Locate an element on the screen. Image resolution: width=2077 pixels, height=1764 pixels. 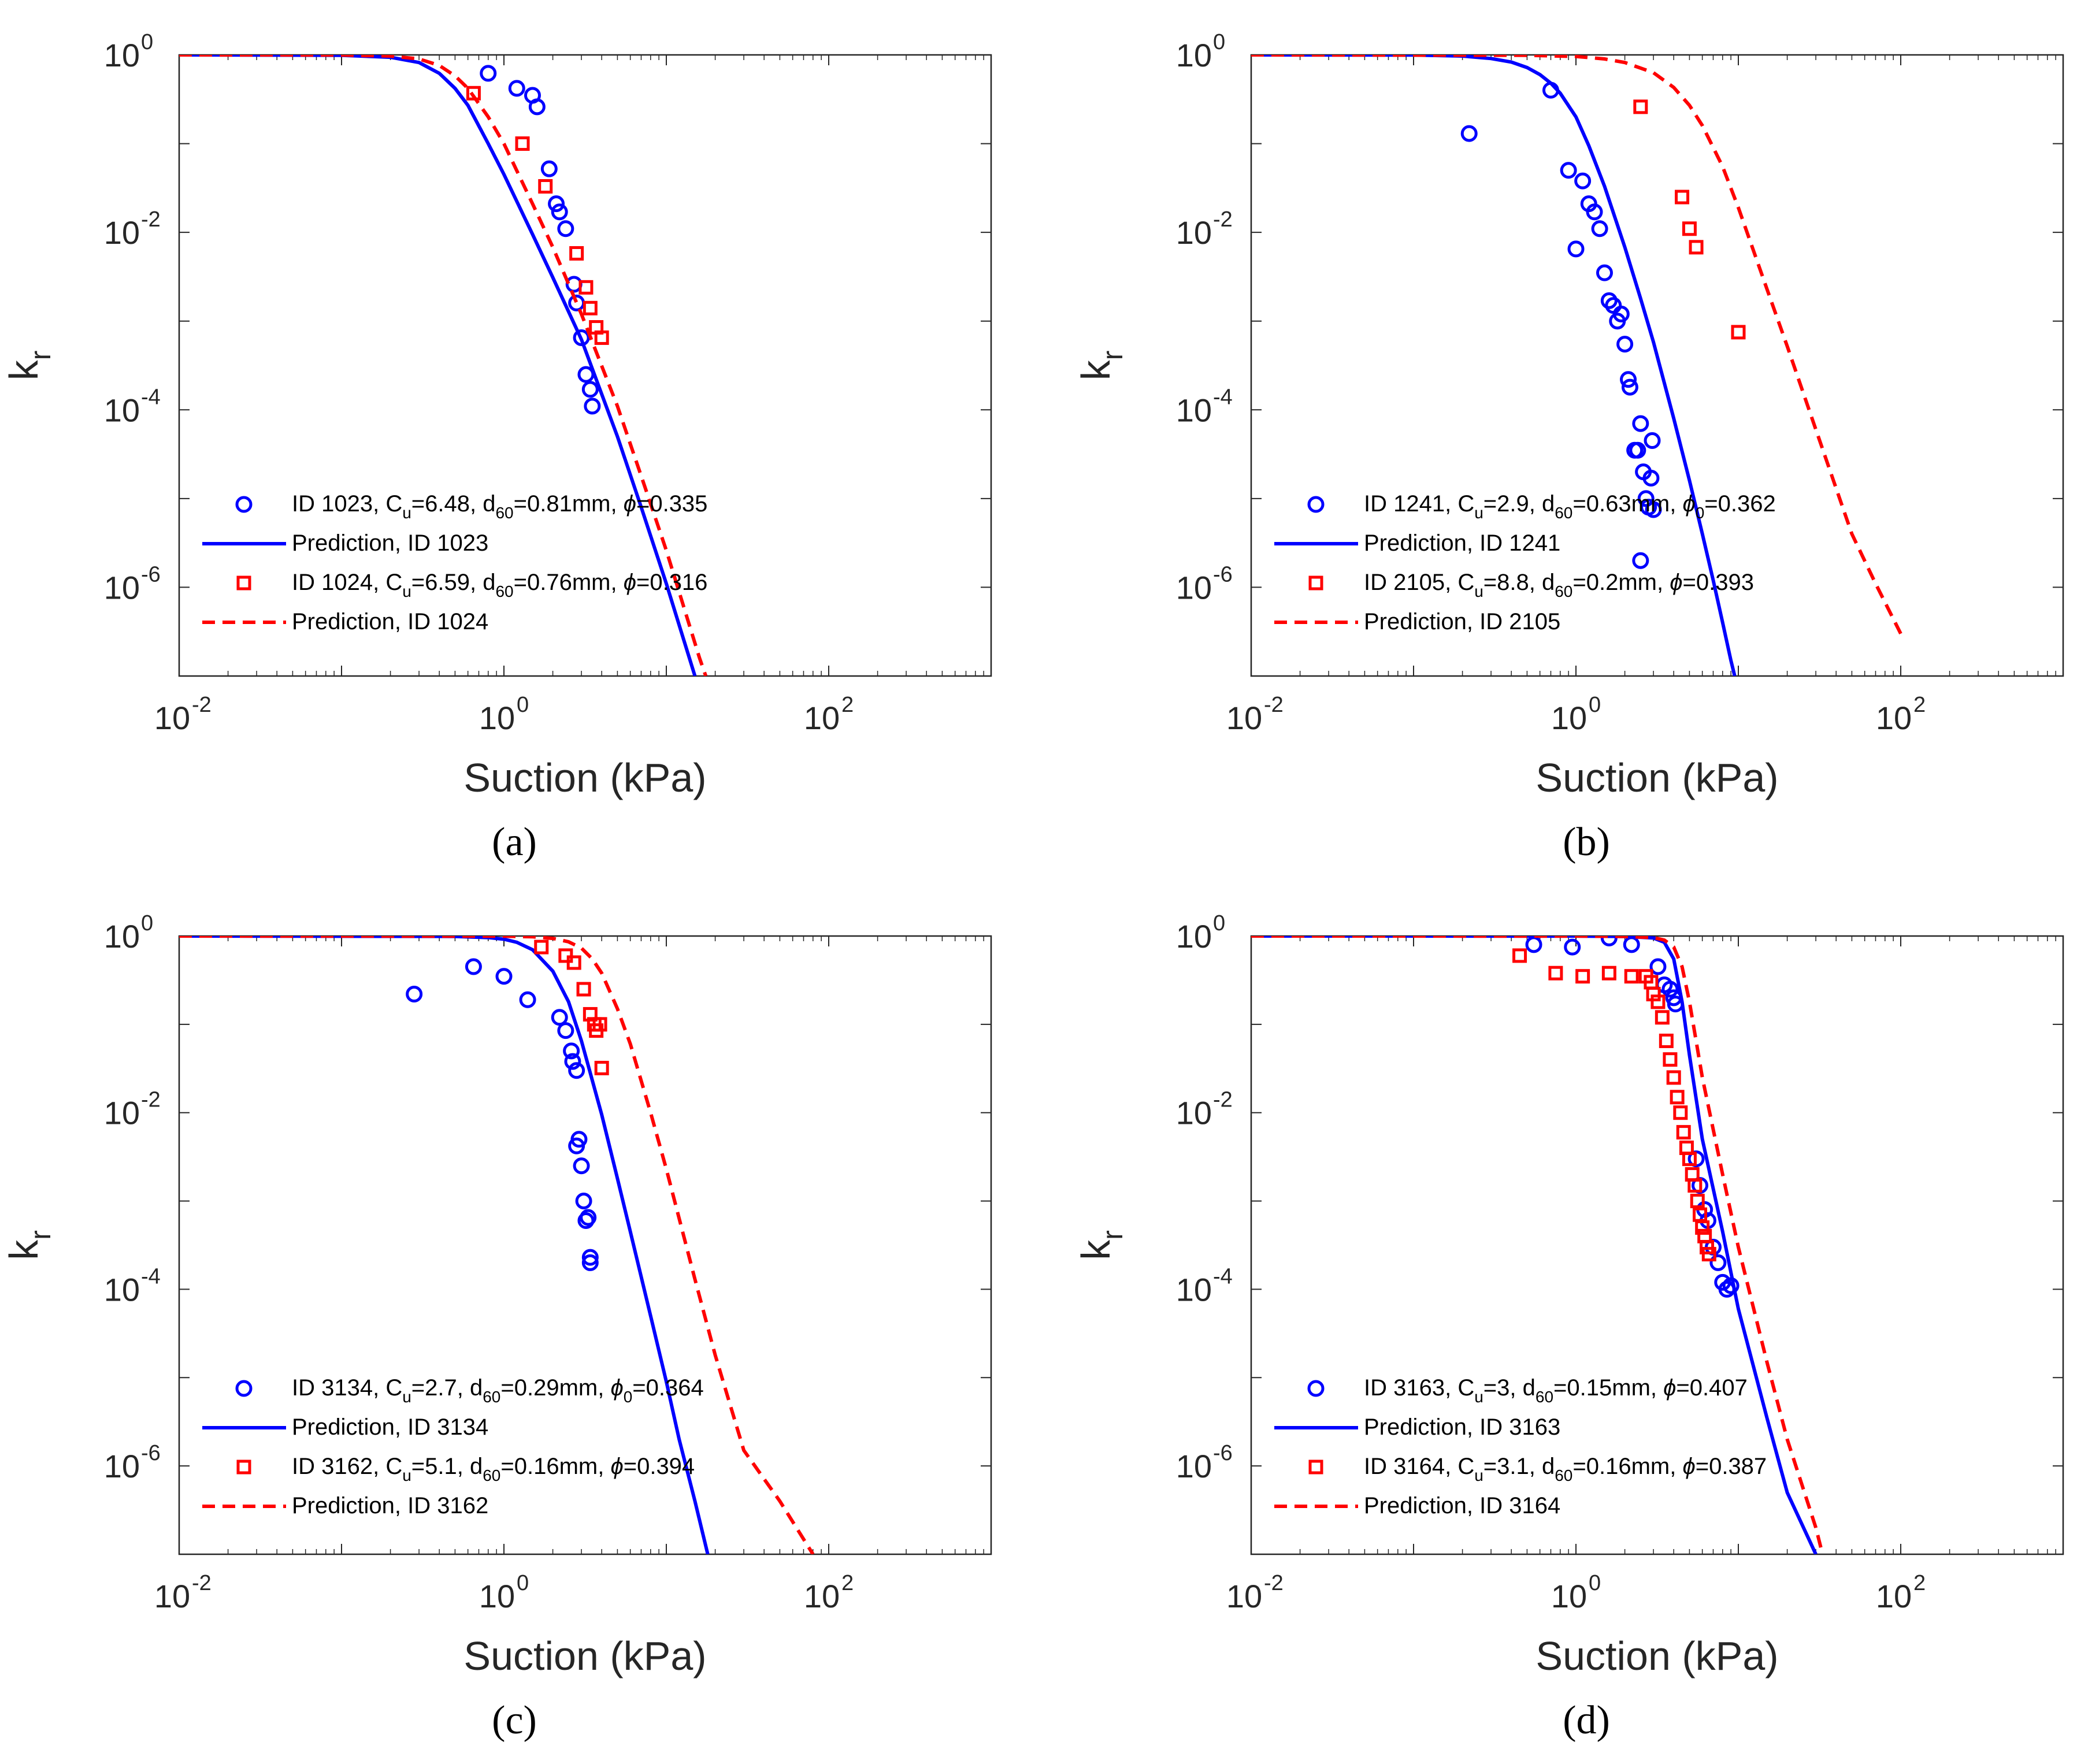
legend-label-id-1241: ID 1241, Cu=2.9, d60=0.63mm, ϕ0=0.362 is located at coordinates (1570, 506).